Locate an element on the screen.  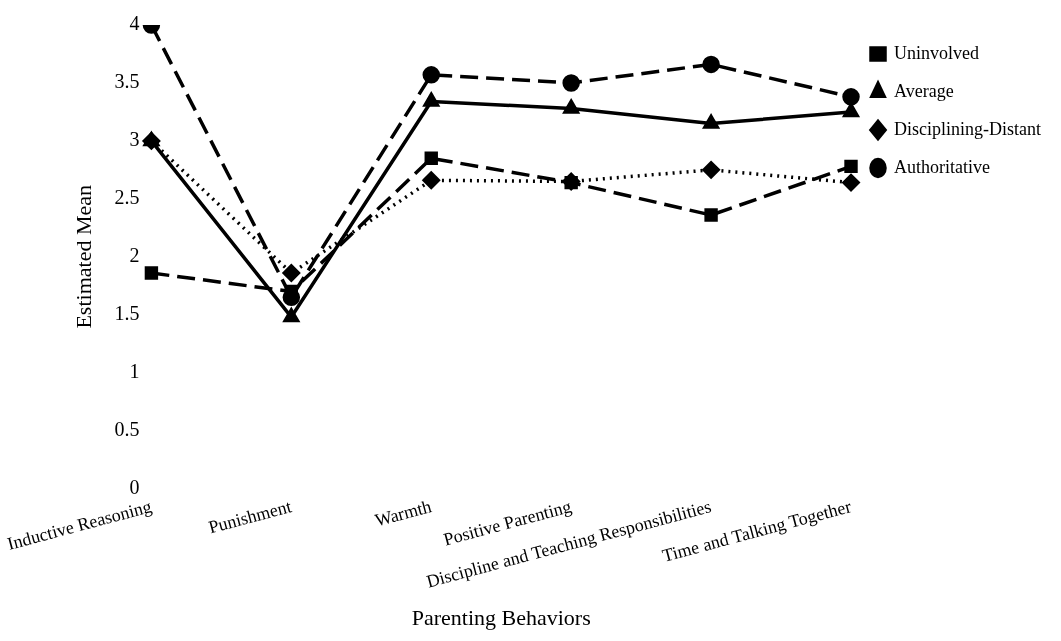
y-tick-label: 1.5 is located at coordinates (127, 313).